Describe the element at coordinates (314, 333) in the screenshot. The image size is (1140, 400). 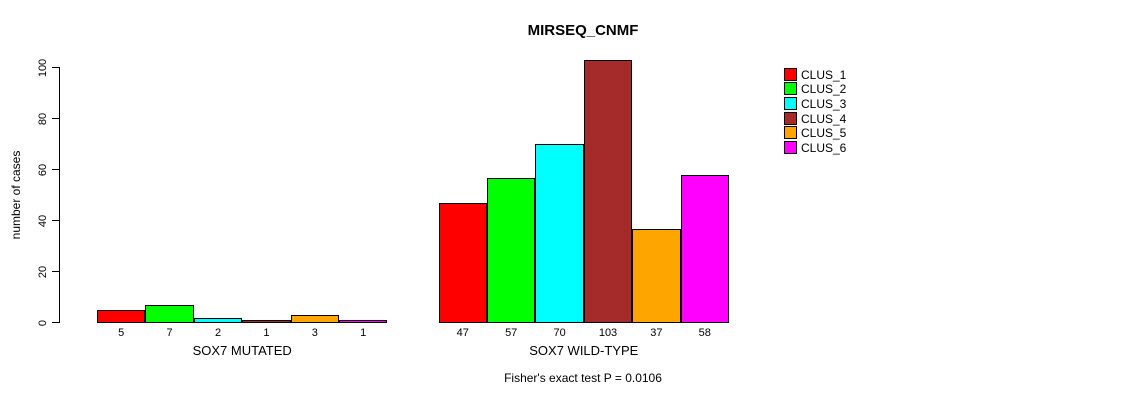
I see `bar-value-label: 3` at that location.